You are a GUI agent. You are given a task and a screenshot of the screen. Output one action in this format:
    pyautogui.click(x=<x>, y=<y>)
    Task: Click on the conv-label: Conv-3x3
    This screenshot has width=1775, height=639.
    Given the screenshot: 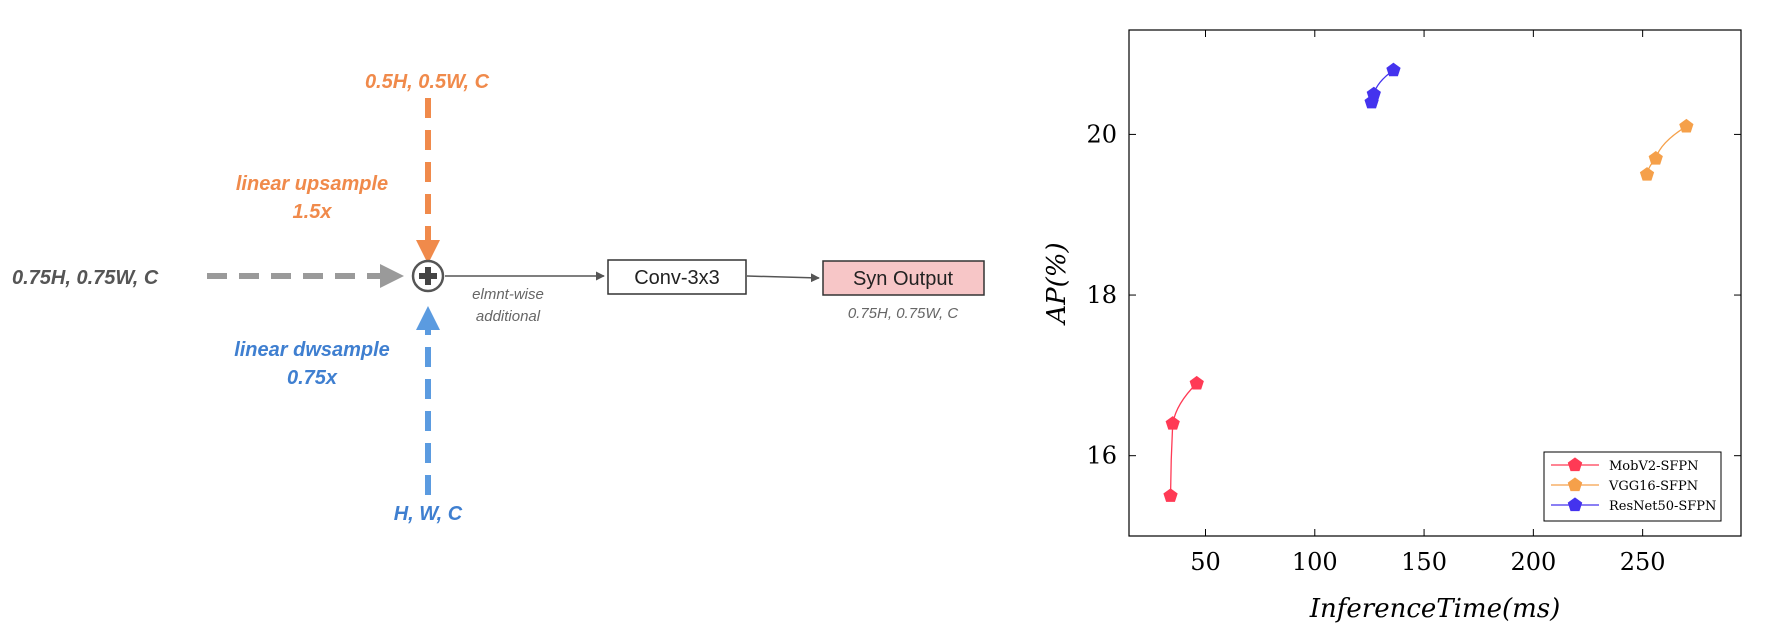 What is the action you would take?
    pyautogui.click(x=677, y=278)
    